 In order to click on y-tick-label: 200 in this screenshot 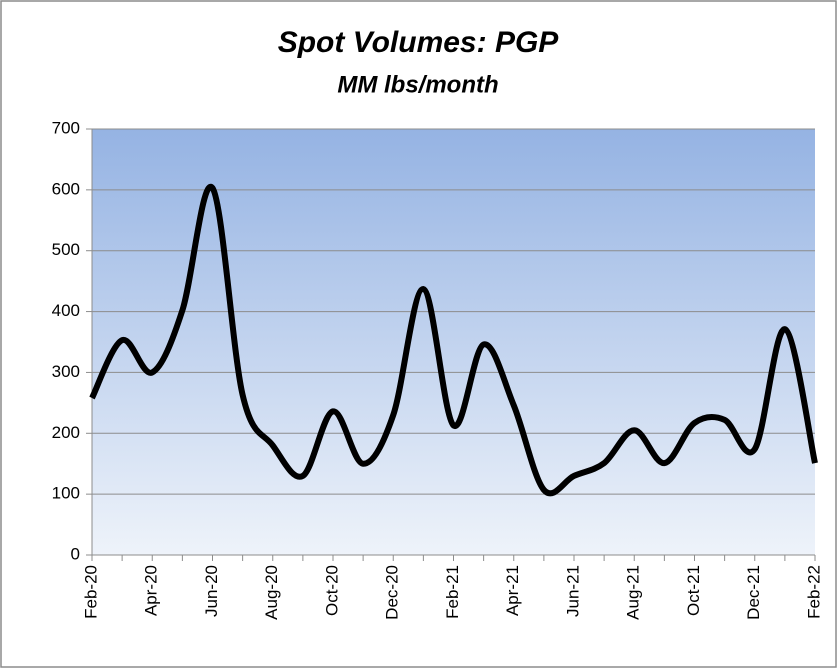, I will do `click(66, 432)`.